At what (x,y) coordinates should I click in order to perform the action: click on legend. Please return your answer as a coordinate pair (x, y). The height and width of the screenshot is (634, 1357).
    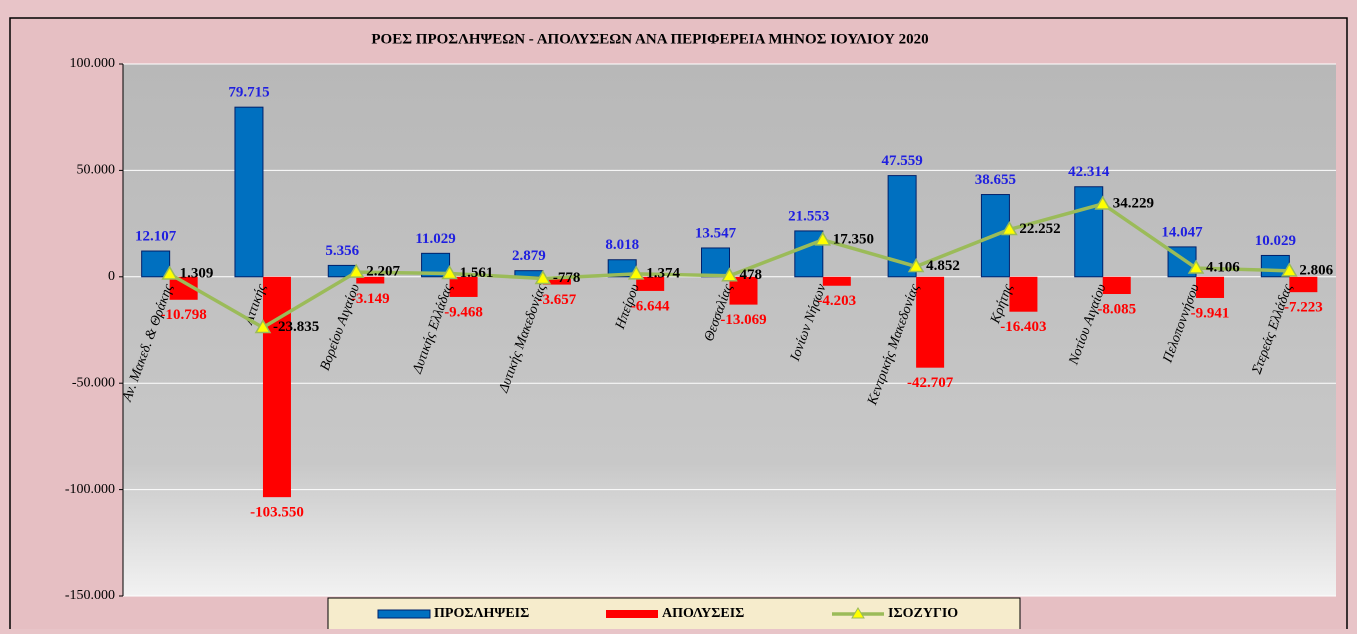
    Looking at the image, I should click on (674, 615).